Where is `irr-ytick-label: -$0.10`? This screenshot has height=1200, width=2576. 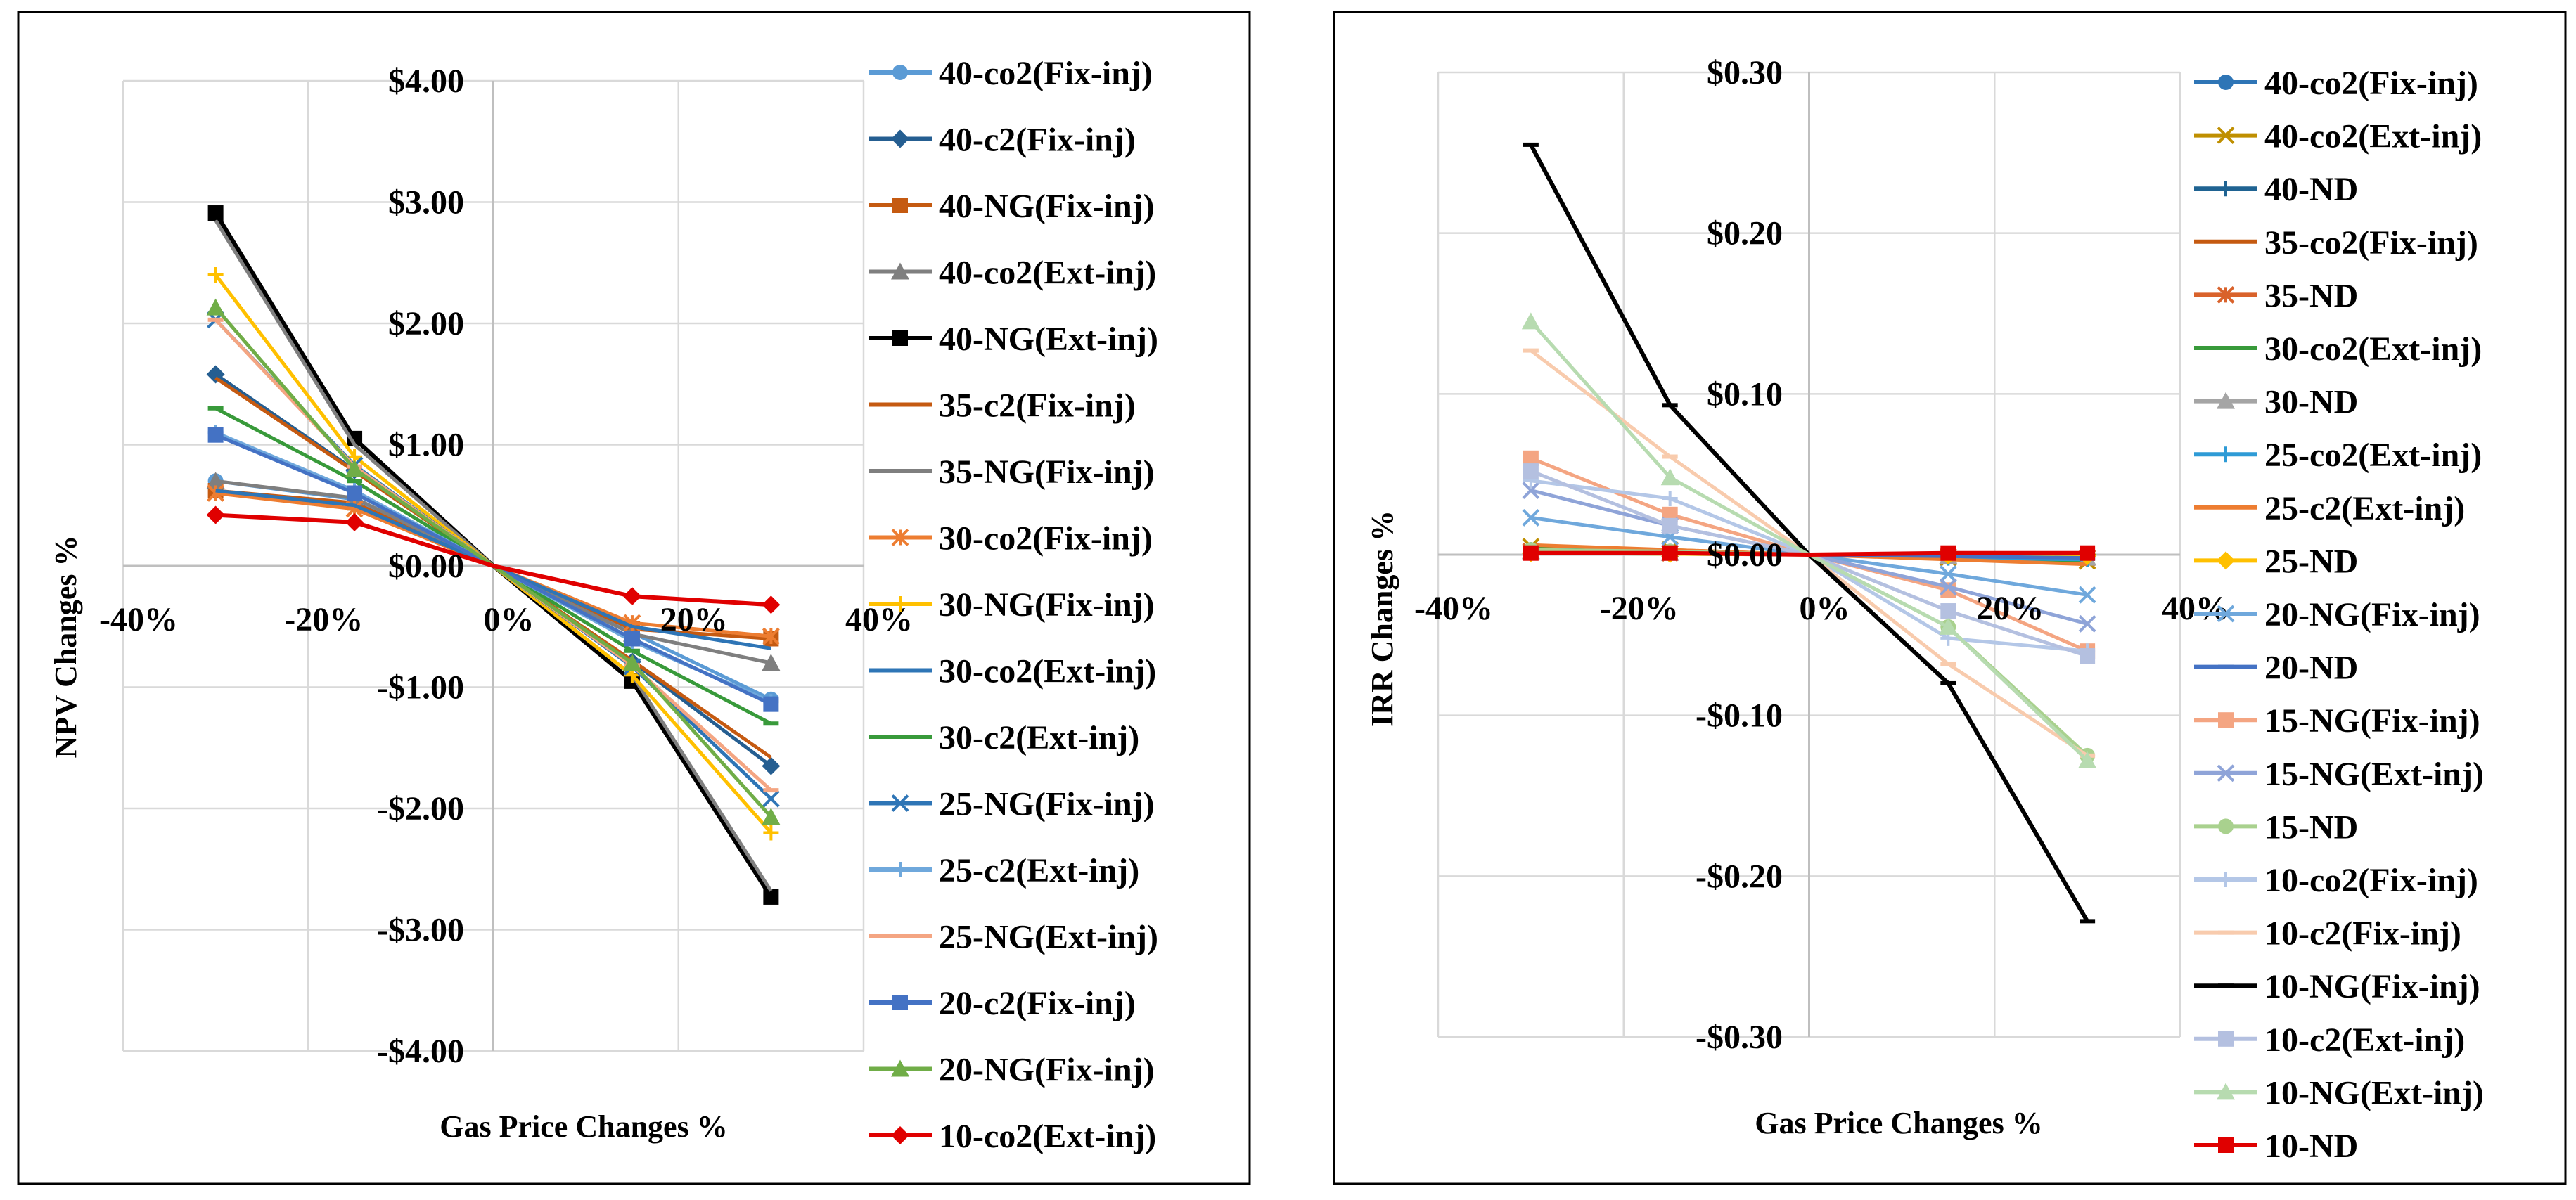 irr-ytick-label: -$0.10 is located at coordinates (1739, 716).